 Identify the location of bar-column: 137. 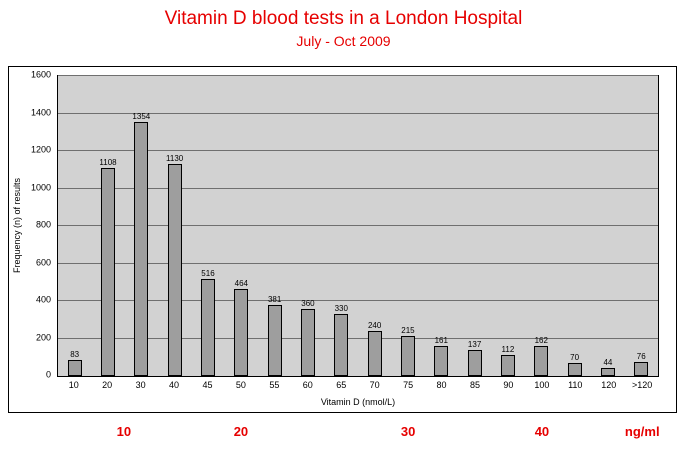
(474, 226).